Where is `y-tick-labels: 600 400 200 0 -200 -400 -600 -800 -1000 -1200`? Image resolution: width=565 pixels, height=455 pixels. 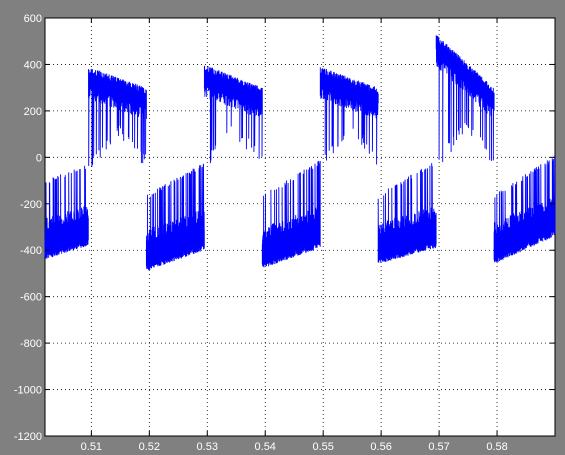
y-tick-labels: 600 400 200 0 -200 -400 -600 -800 -1000 -1200 is located at coordinates (28, 228).